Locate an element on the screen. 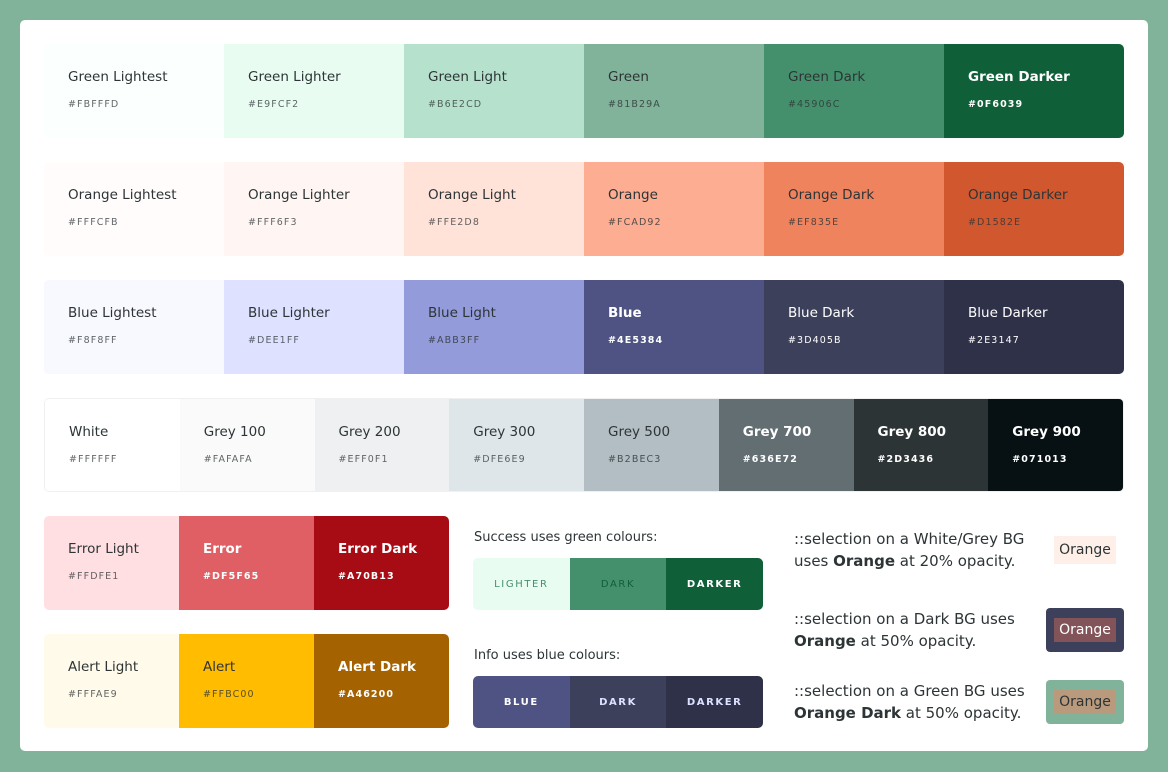 The width and height of the screenshot is (1168, 772). green-swatch: Green Light #B6E2CD is located at coordinates (494, 91).